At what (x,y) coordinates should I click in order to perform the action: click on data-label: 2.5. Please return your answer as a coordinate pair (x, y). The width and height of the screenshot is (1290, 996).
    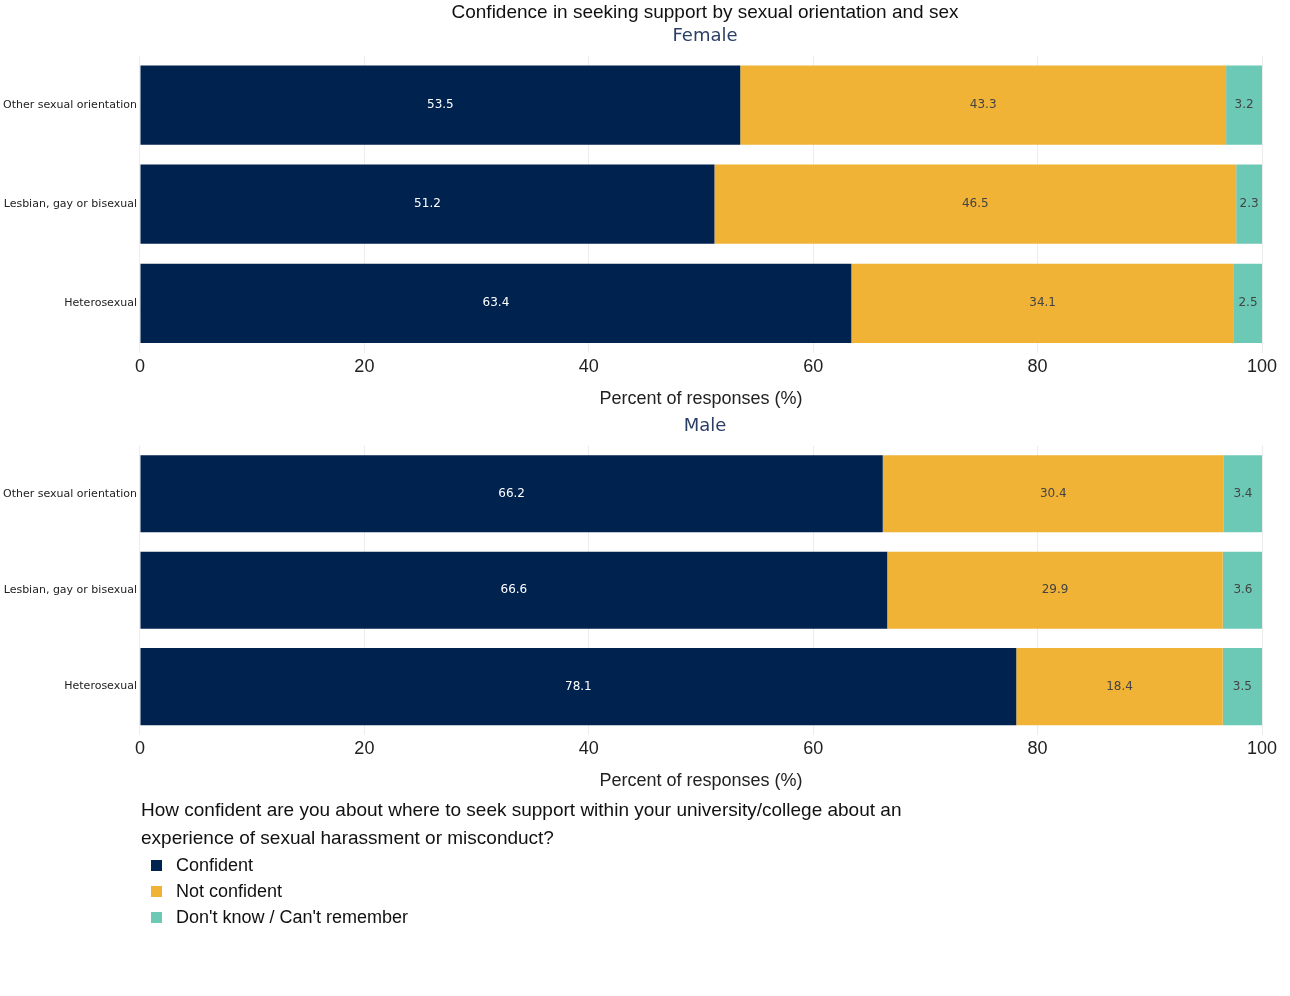
    Looking at the image, I should click on (1248, 302).